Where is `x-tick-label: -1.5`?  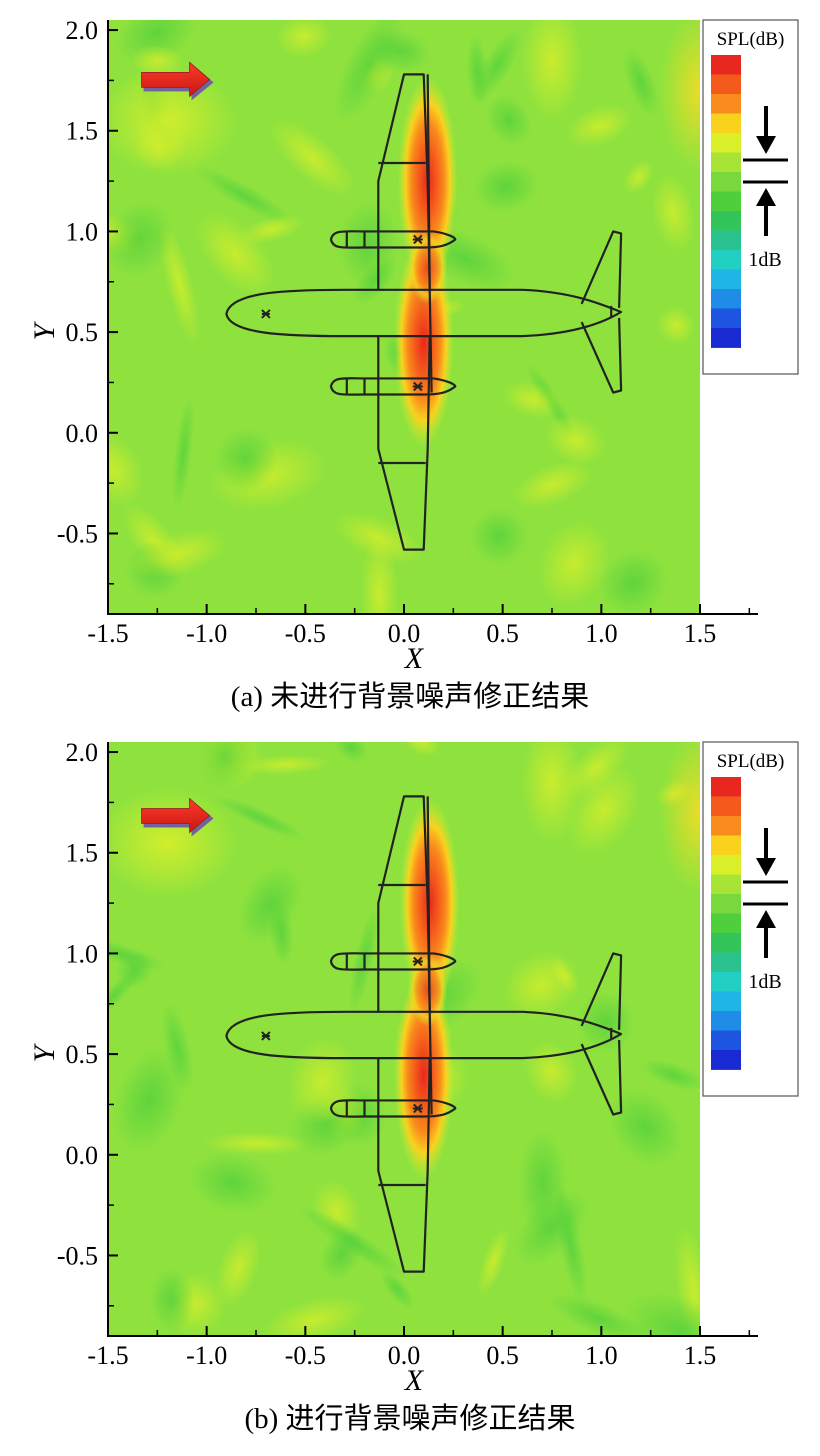 x-tick-label: -1.5 is located at coordinates (107, 1355).